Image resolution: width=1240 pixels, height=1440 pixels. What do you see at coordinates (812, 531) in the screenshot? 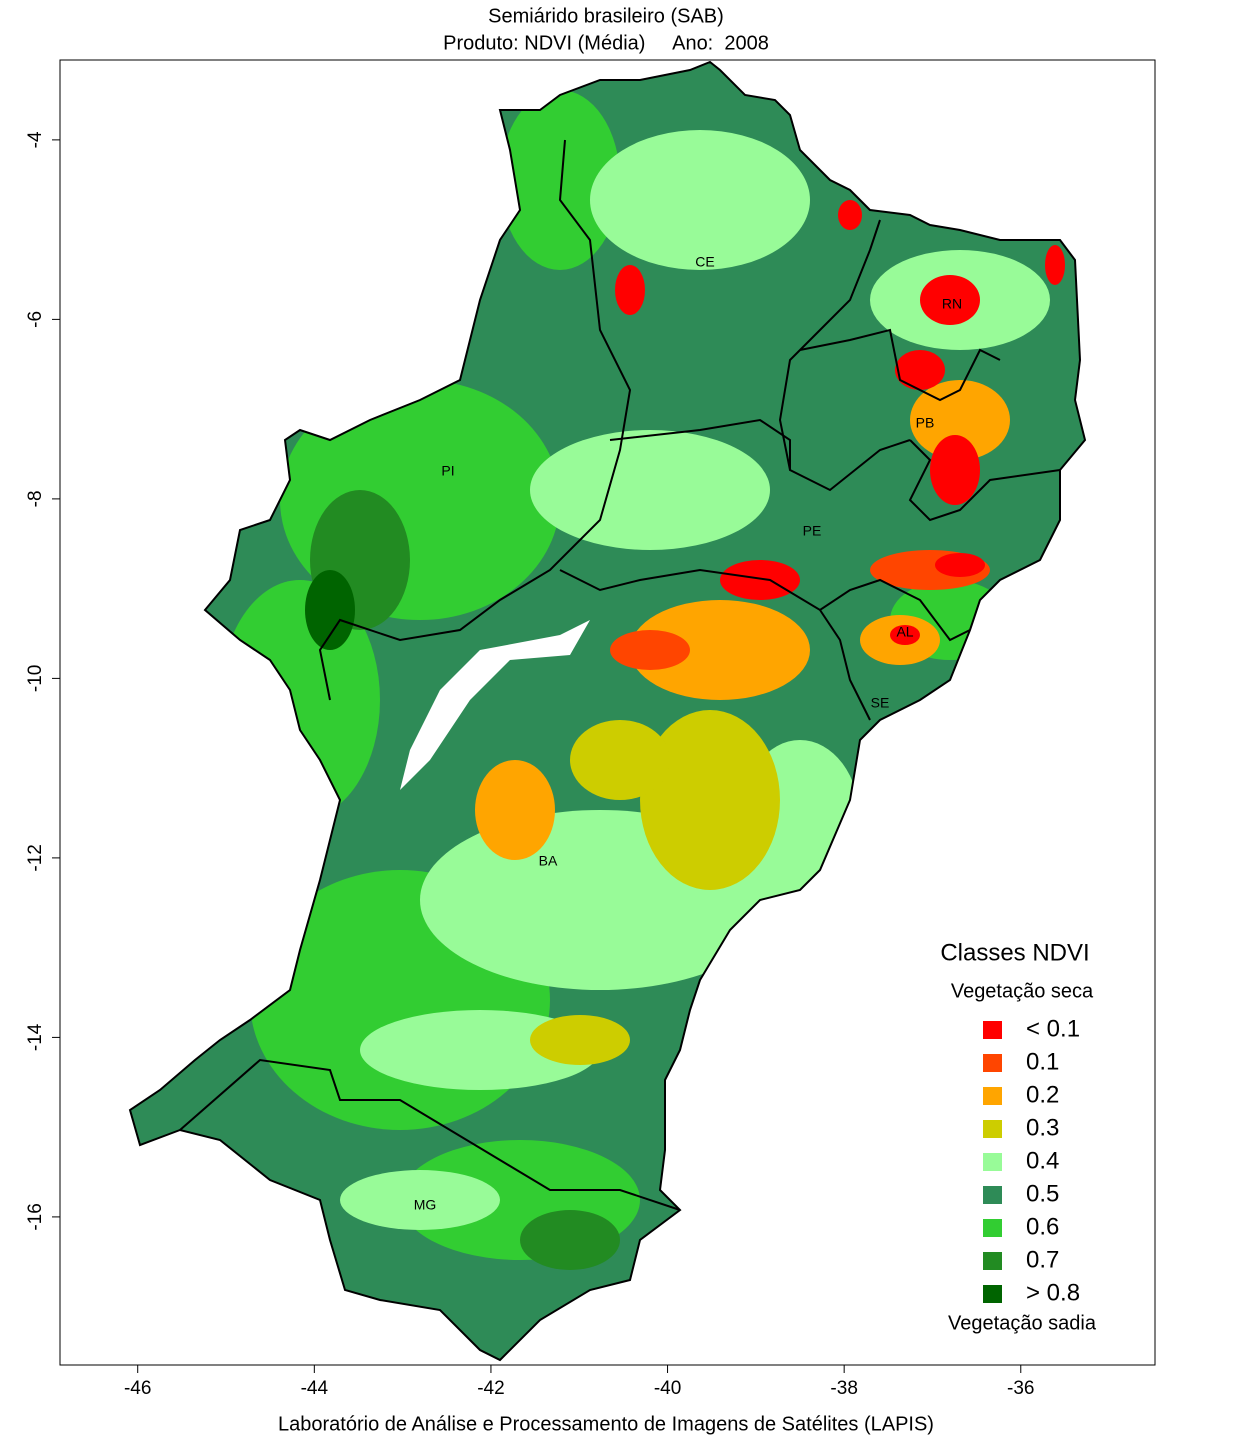
I see `state-label: PE` at bounding box center [812, 531].